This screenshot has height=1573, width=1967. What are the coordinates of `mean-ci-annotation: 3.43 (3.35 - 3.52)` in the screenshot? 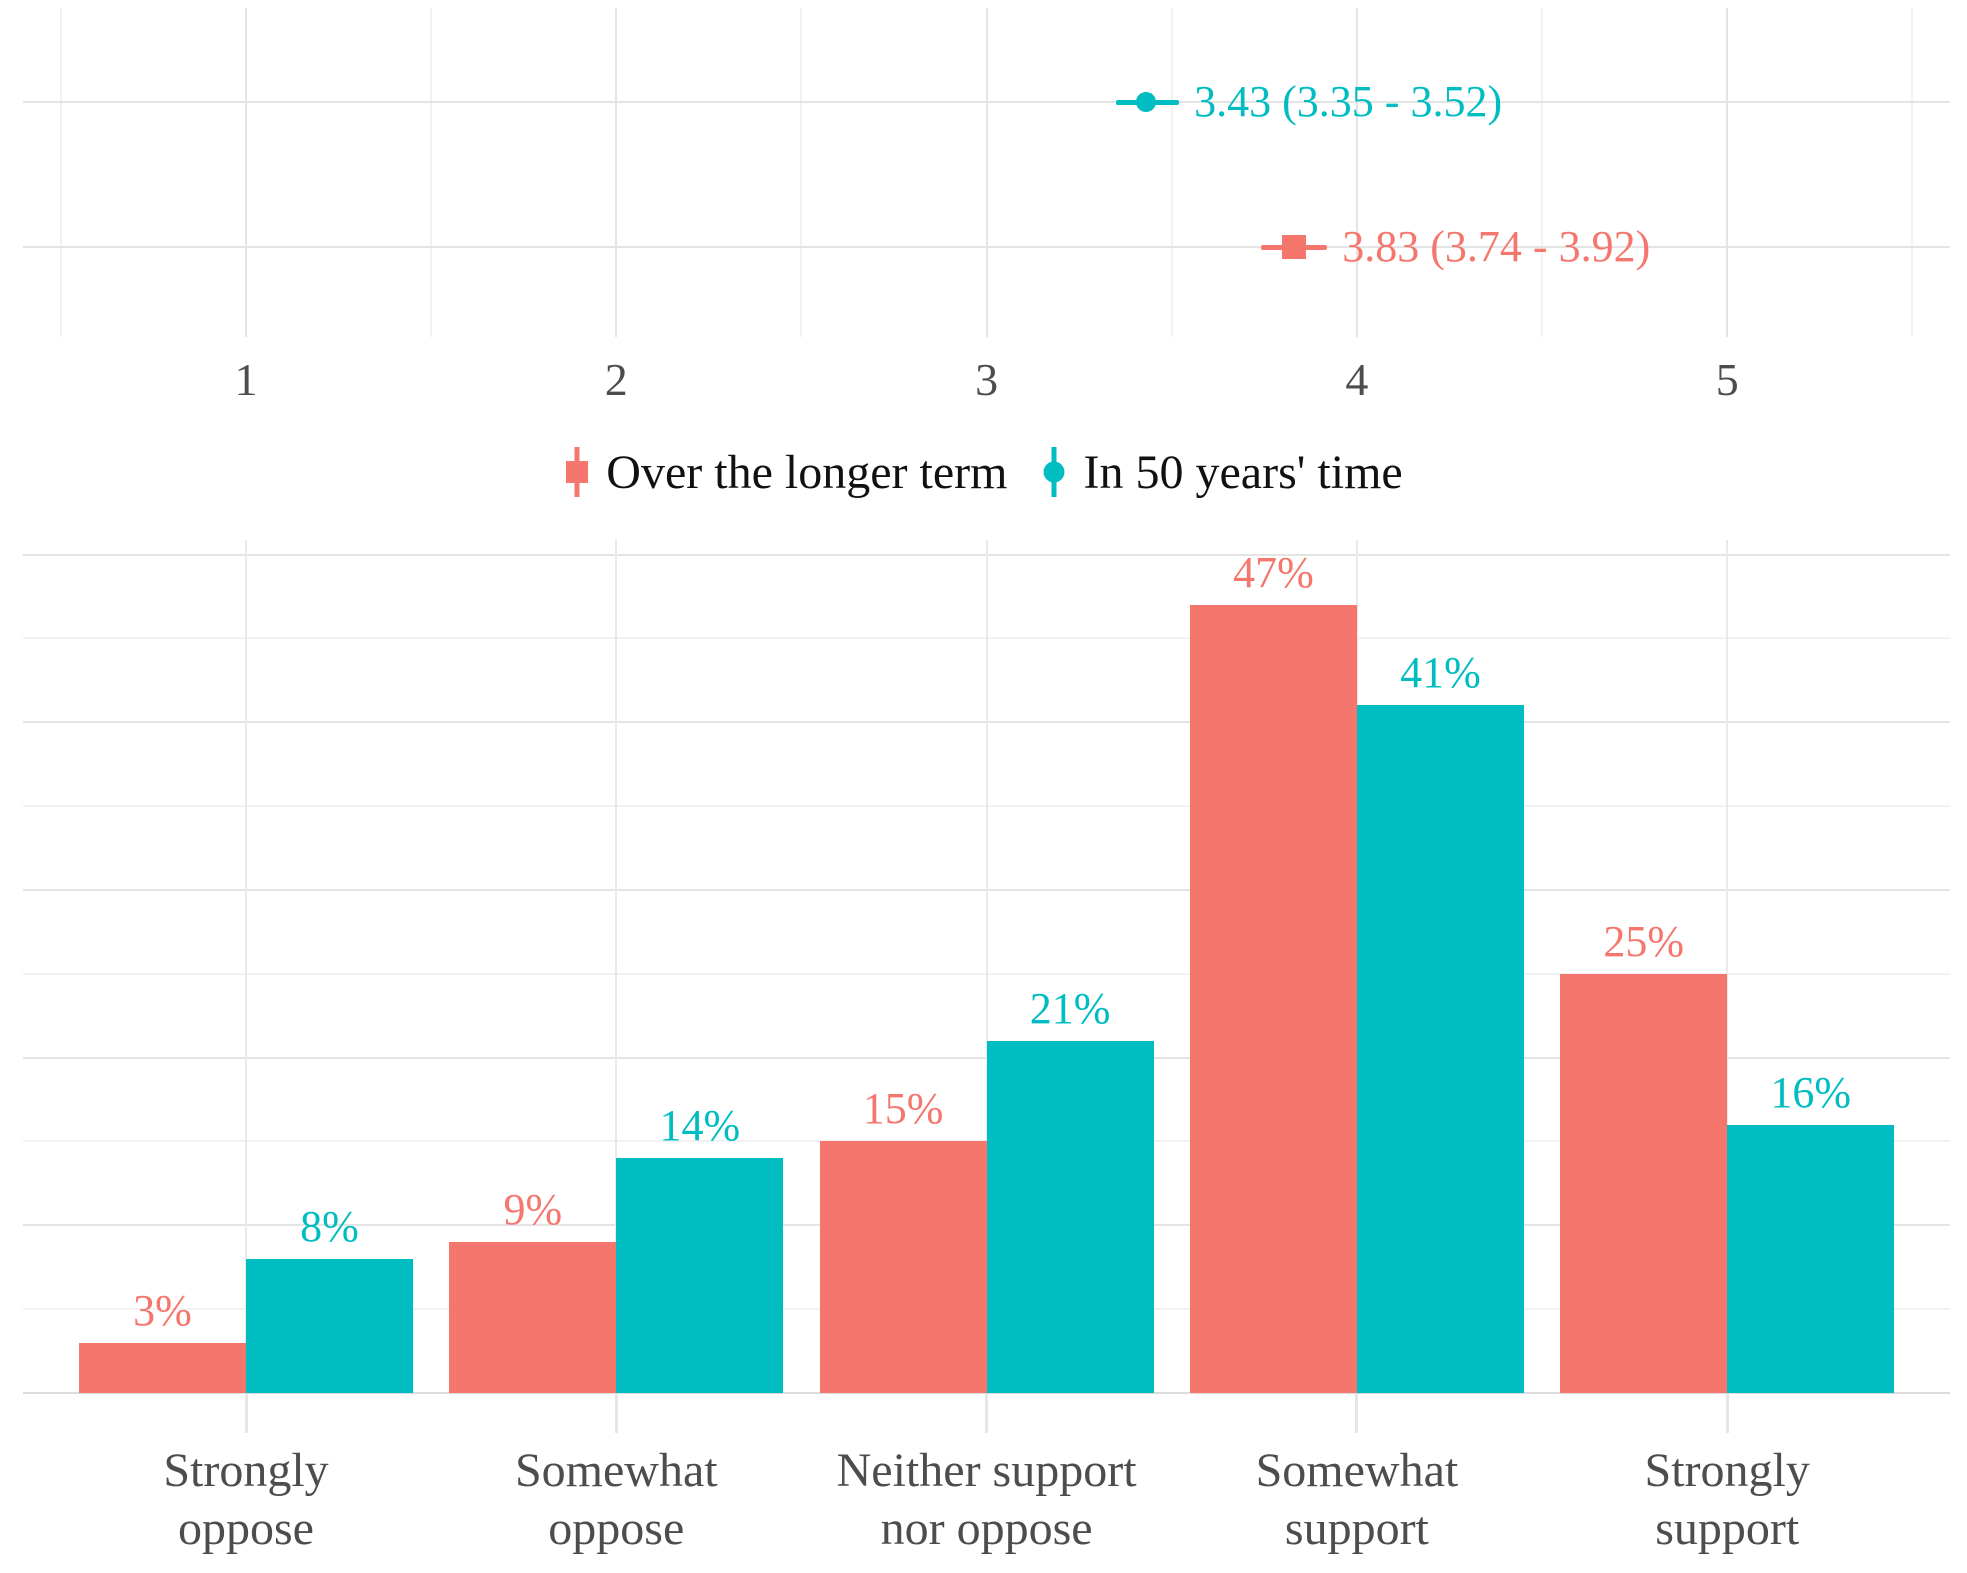 It's located at (1348, 101).